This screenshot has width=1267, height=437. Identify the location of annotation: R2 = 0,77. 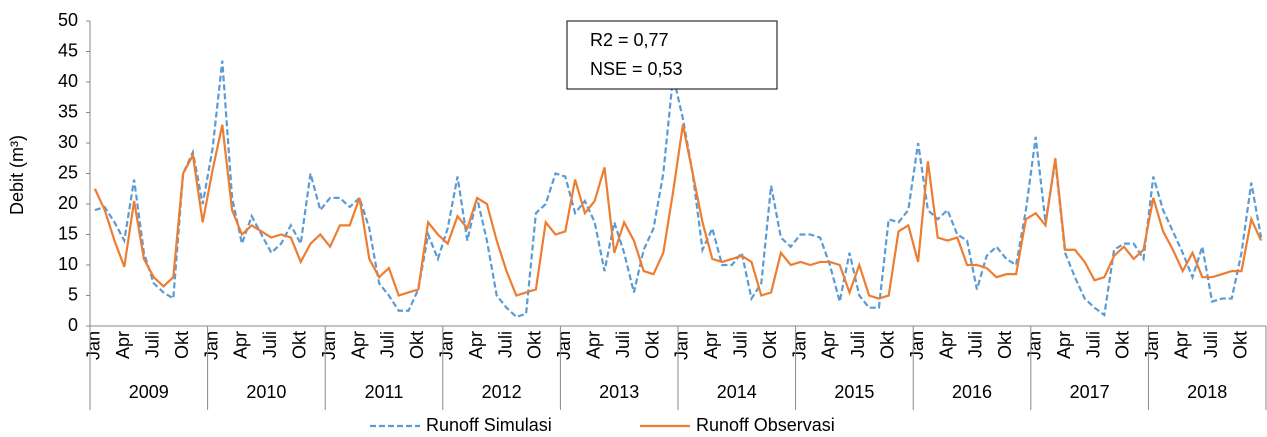
(629, 40).